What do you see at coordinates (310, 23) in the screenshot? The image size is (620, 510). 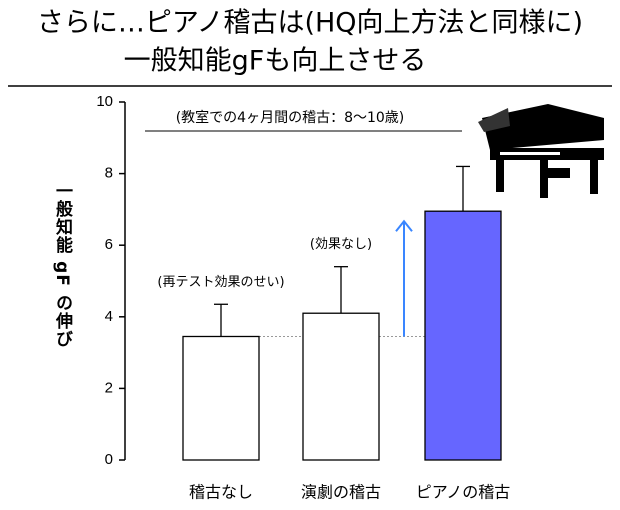 I see `title-line: さらに…ピアノ稽古は(HQ向上方法と同様に)` at bounding box center [310, 23].